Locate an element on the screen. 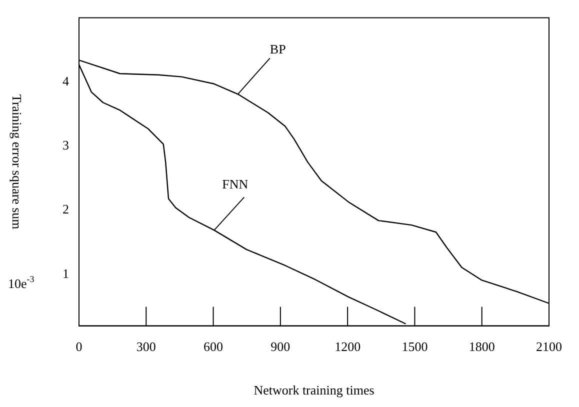 This screenshot has width=579, height=407. x-tick-label: 2100 is located at coordinates (549, 346).